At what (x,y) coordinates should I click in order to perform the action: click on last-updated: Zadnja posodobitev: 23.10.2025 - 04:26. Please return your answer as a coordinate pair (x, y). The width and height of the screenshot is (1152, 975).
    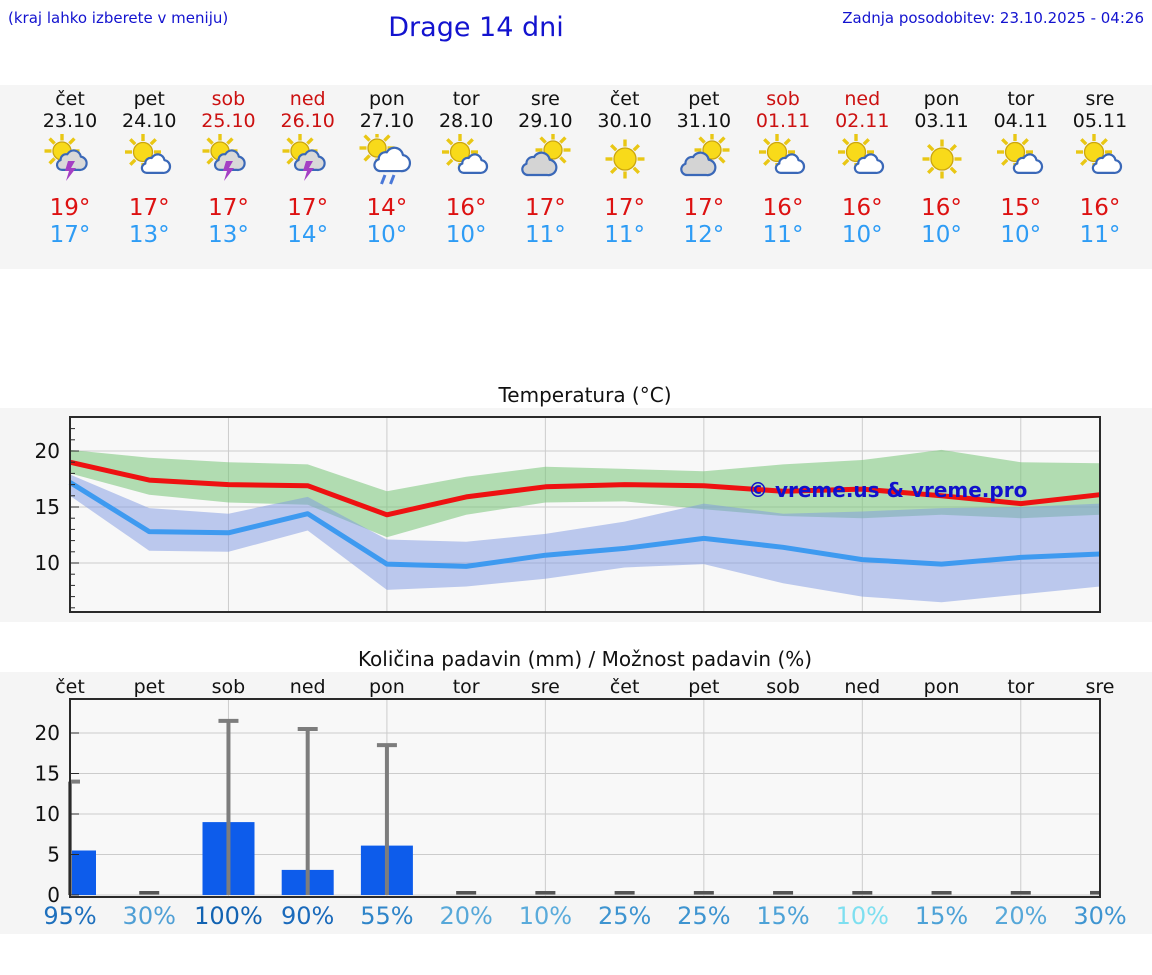
    Looking at the image, I should click on (993, 18).